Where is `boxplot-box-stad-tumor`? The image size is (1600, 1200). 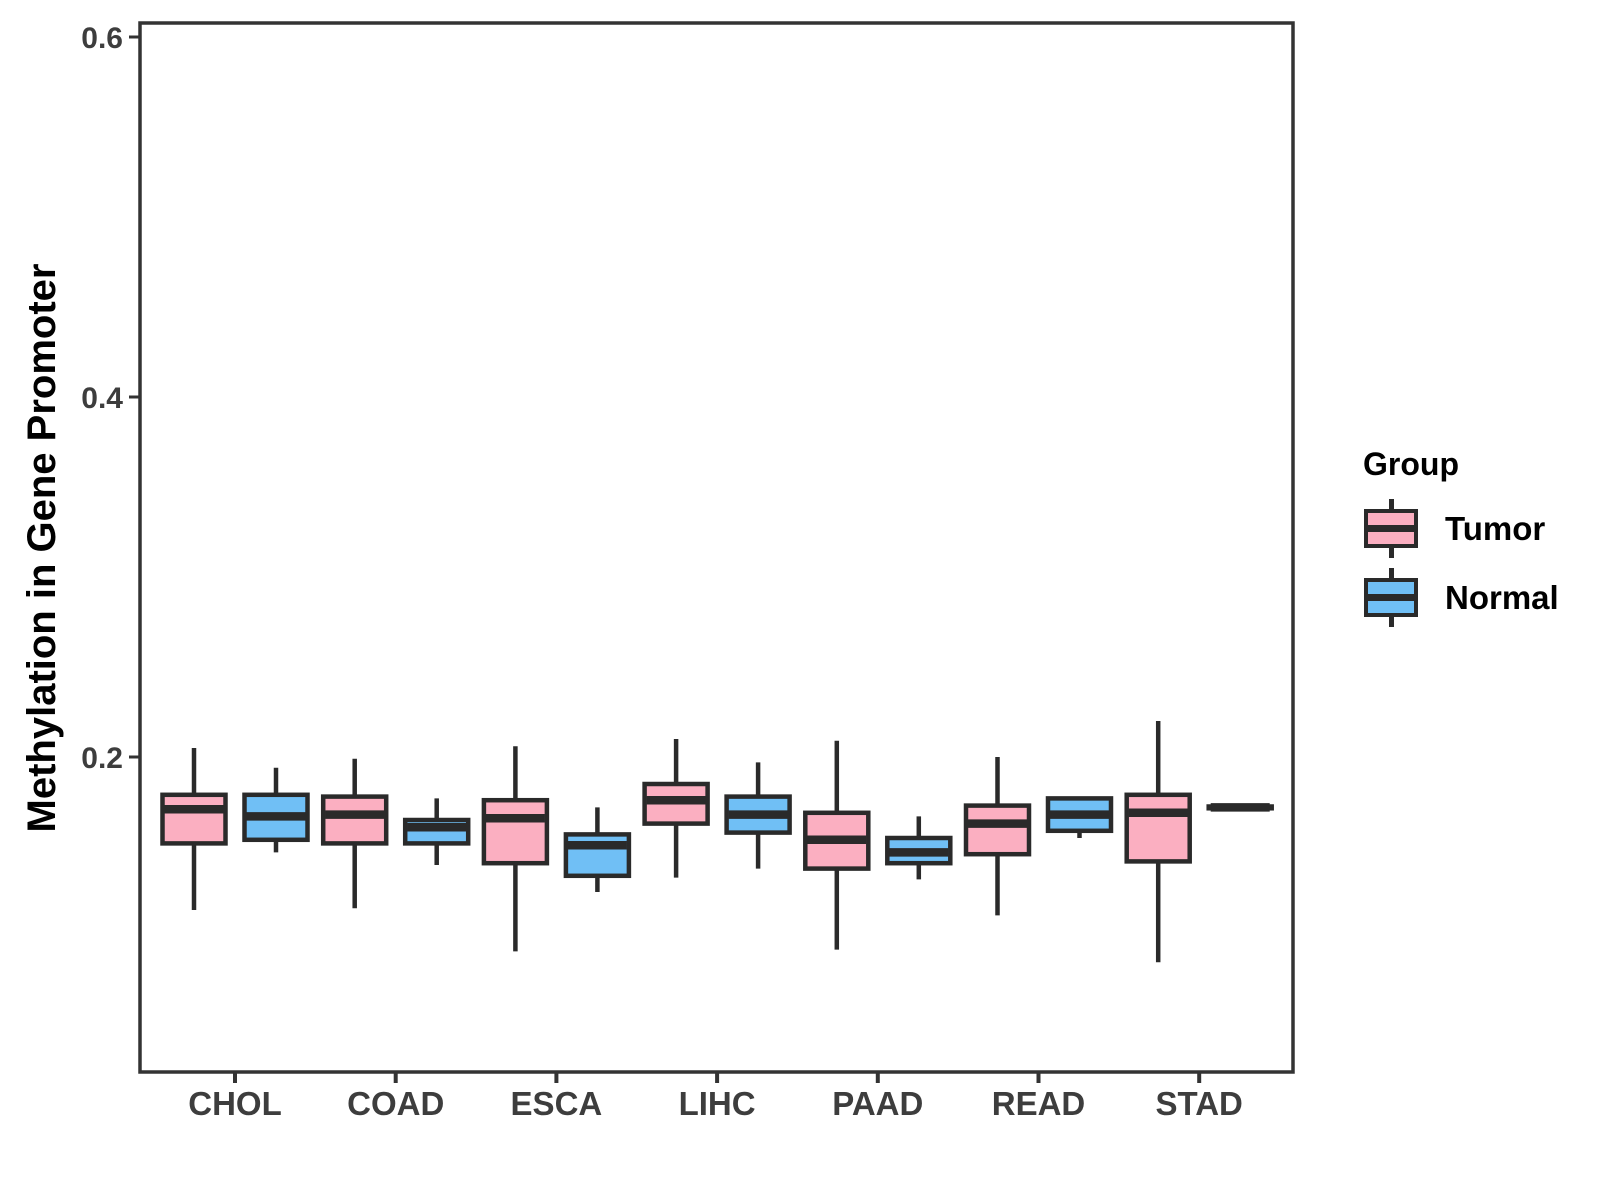
boxplot-box-stad-tumor is located at coordinates (1158, 828).